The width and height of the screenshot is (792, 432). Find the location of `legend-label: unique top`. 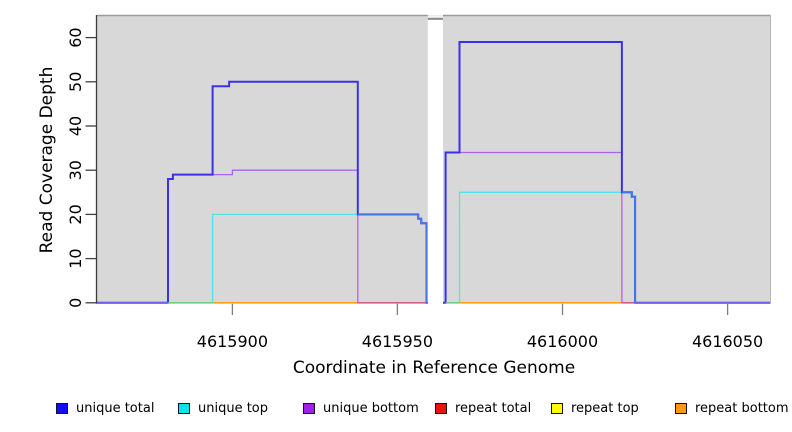

legend-label: unique top is located at coordinates (233, 408).